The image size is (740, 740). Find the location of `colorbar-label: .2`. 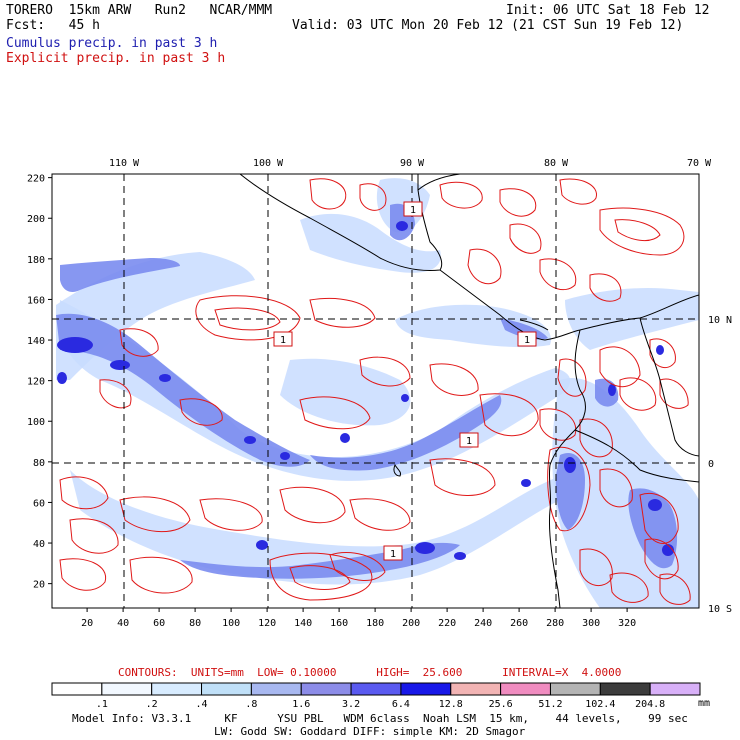

colorbar-label: .2 is located at coordinates (152, 704).